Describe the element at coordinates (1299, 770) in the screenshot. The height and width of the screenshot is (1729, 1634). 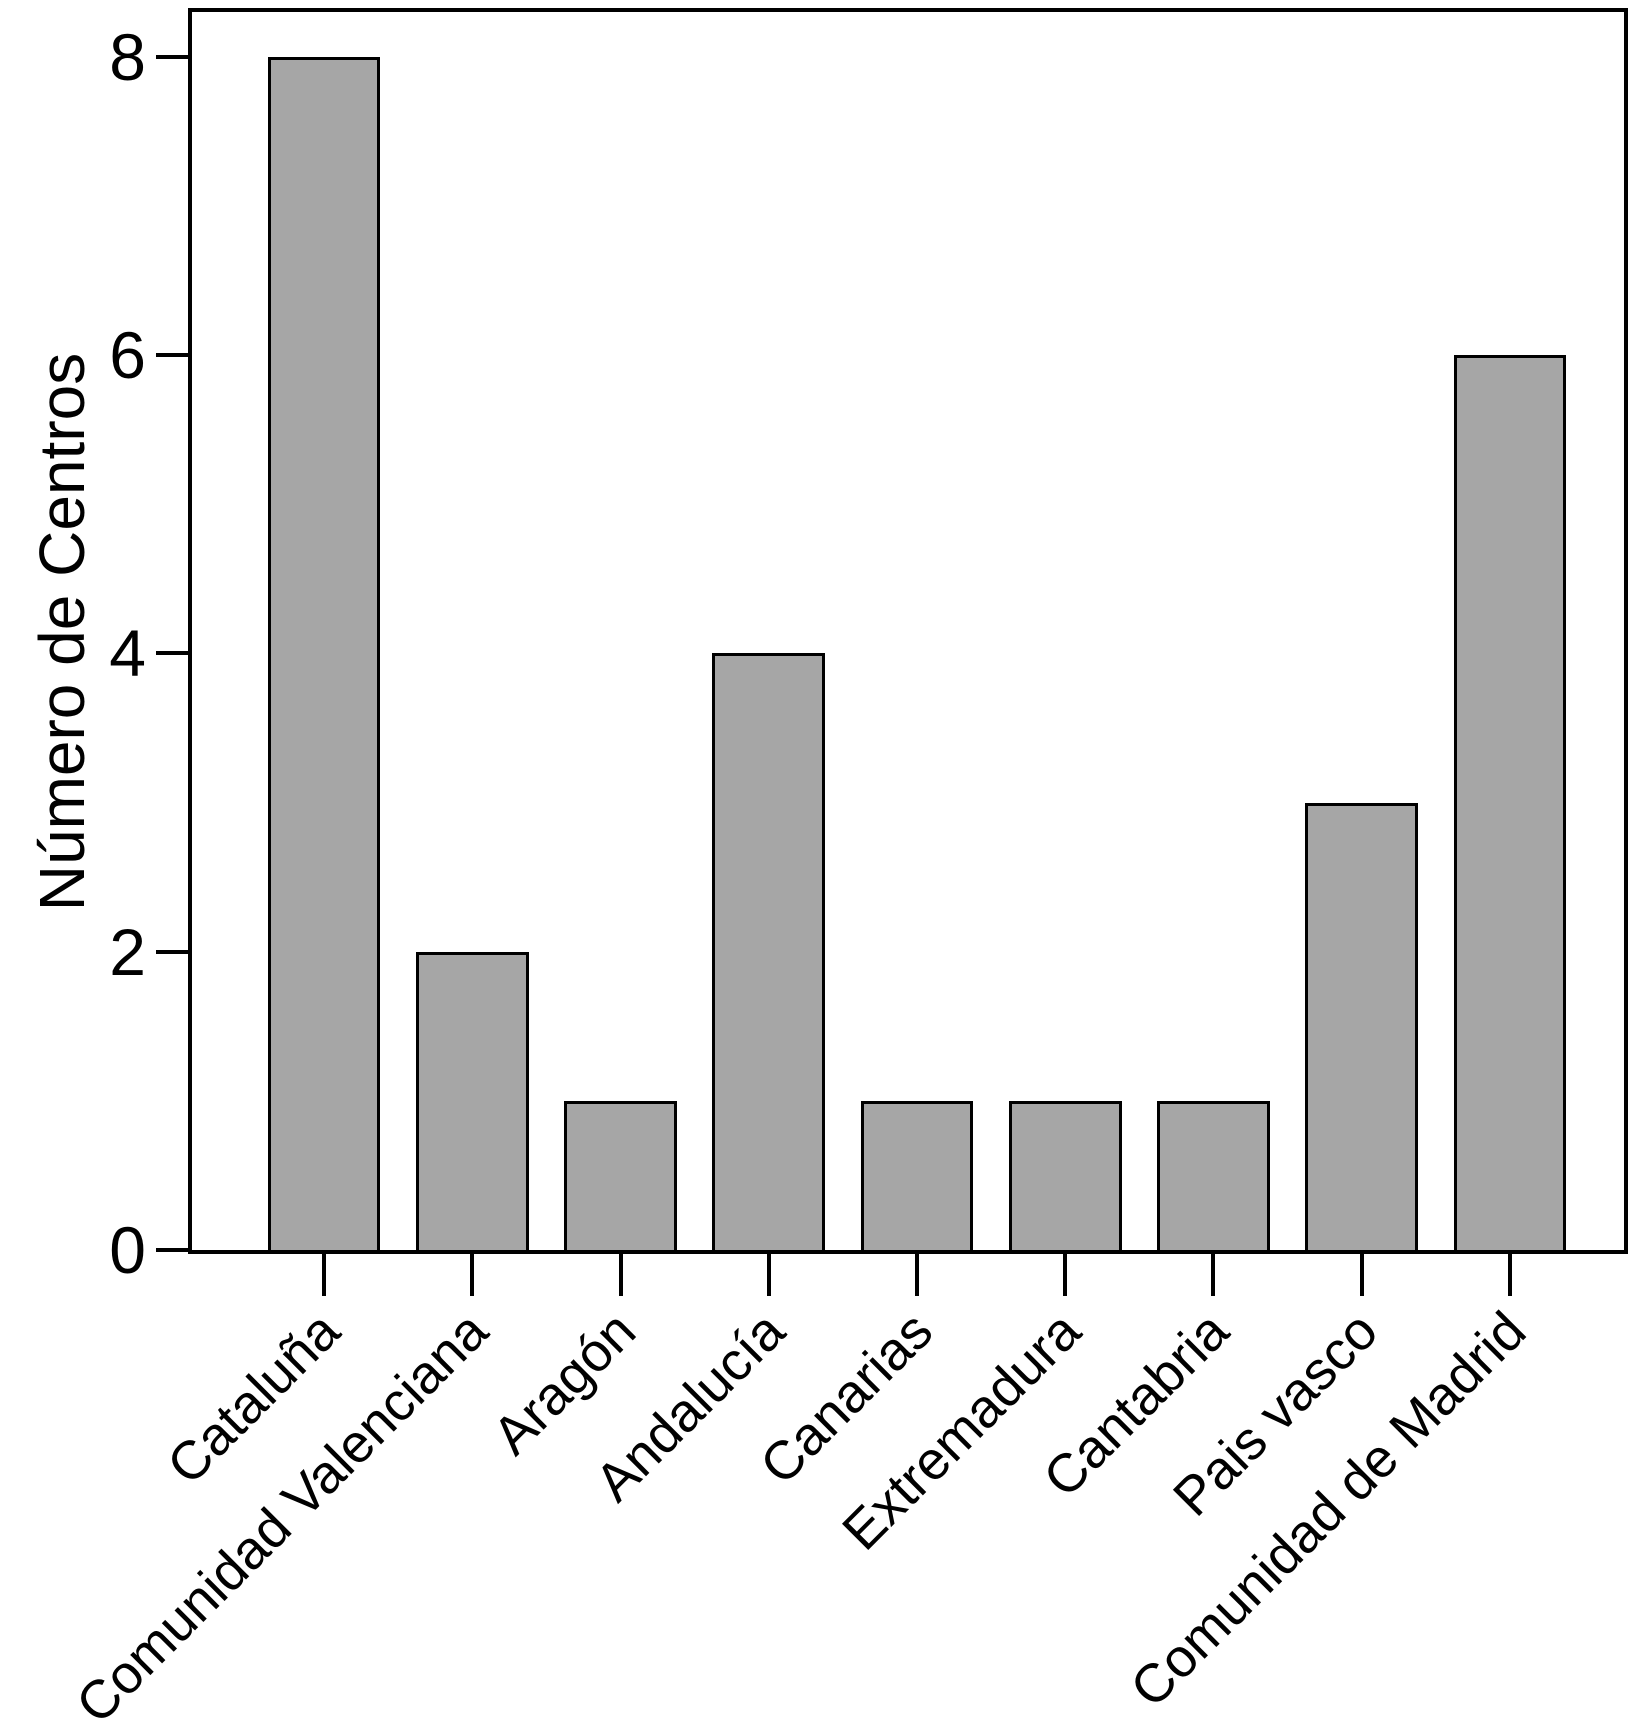
I see `bar-slot: Pais vasco` at that location.